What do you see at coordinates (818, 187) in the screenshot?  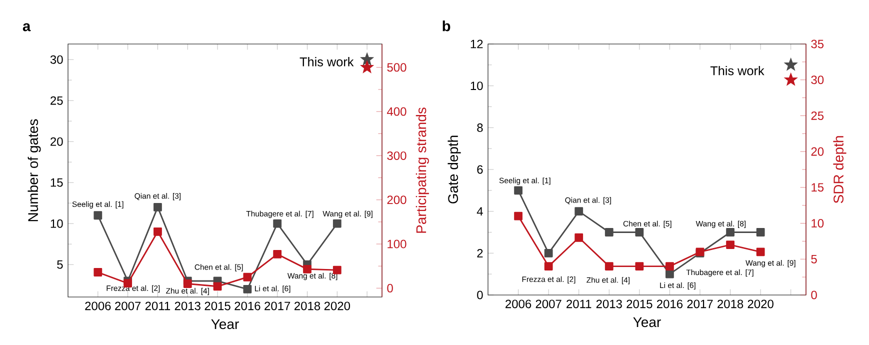 I see `y2-tick-label: 15` at bounding box center [818, 187].